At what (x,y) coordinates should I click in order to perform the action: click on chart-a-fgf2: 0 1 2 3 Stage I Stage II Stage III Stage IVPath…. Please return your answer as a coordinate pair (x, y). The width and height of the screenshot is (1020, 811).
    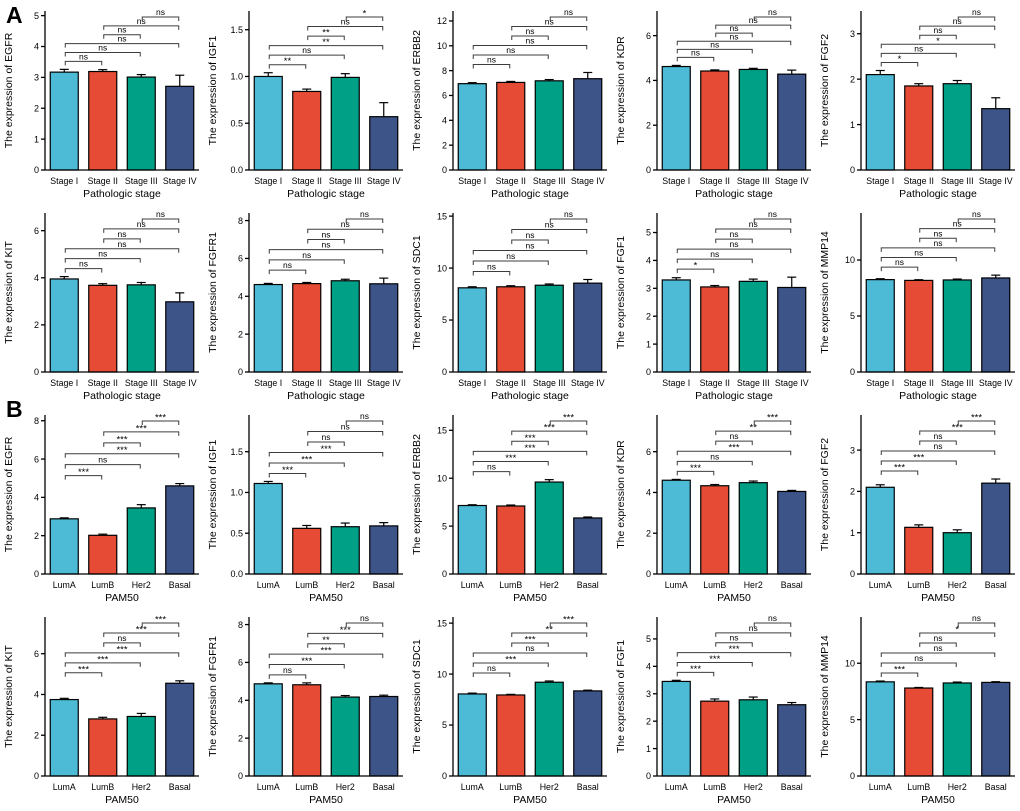
    Looking at the image, I should click on (917, 103).